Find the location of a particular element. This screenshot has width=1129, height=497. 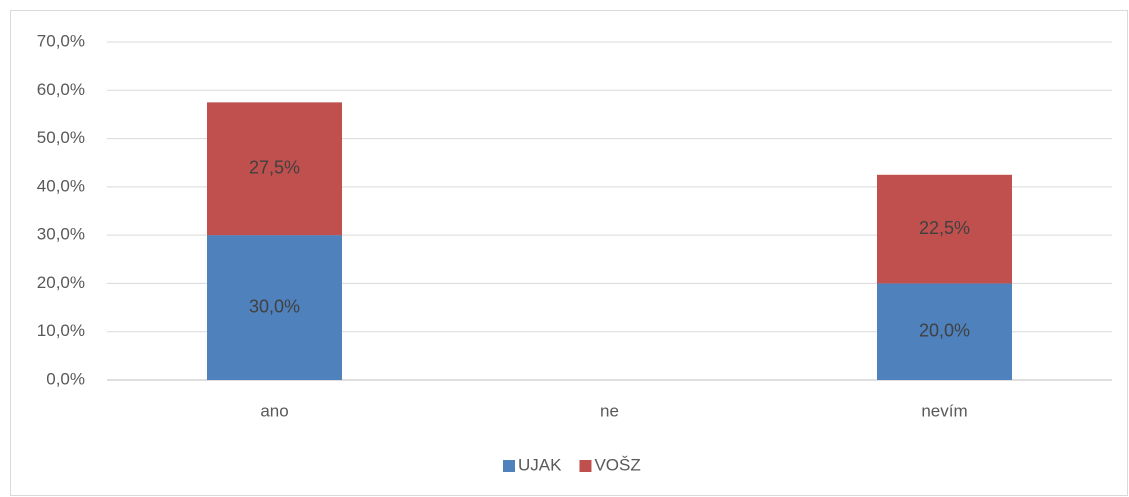

x-tick-label: ano is located at coordinates (274, 410).